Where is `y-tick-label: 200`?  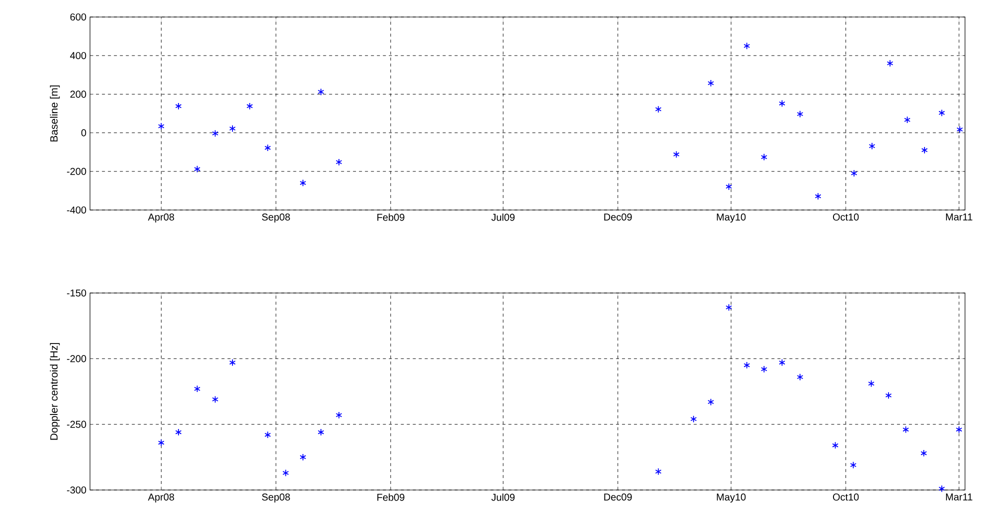 y-tick-label: 200 is located at coordinates (78, 94).